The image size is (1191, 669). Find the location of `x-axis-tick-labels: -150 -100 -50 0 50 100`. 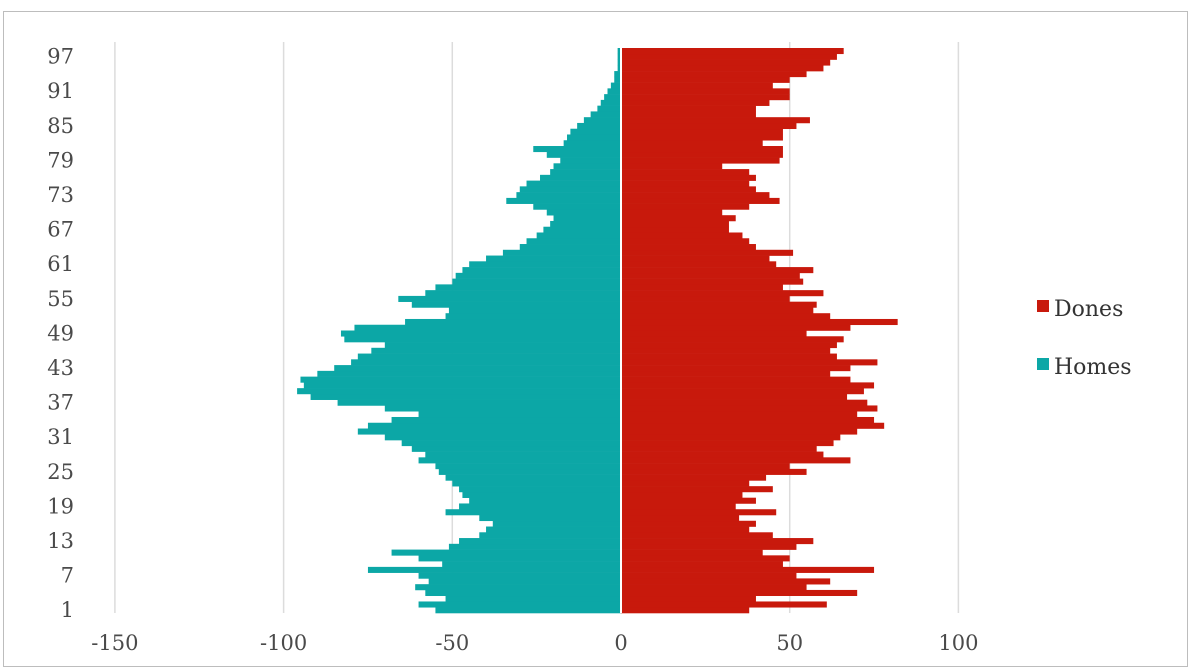

x-axis-tick-labels: -150 -100 -50 0 50 100 is located at coordinates (534, 643).